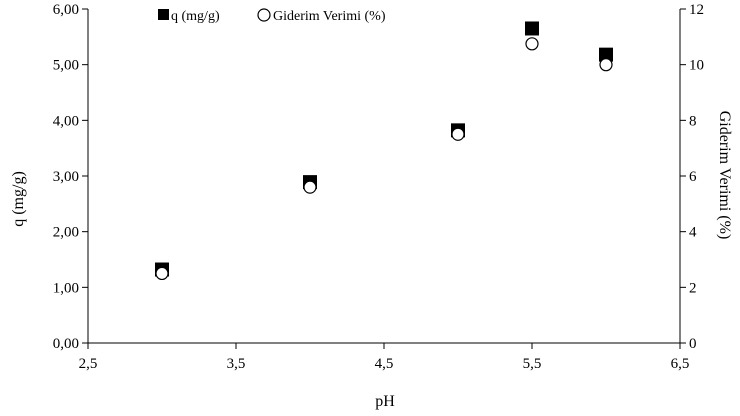  I want to click on legend-marker-giderim, so click(264, 15).